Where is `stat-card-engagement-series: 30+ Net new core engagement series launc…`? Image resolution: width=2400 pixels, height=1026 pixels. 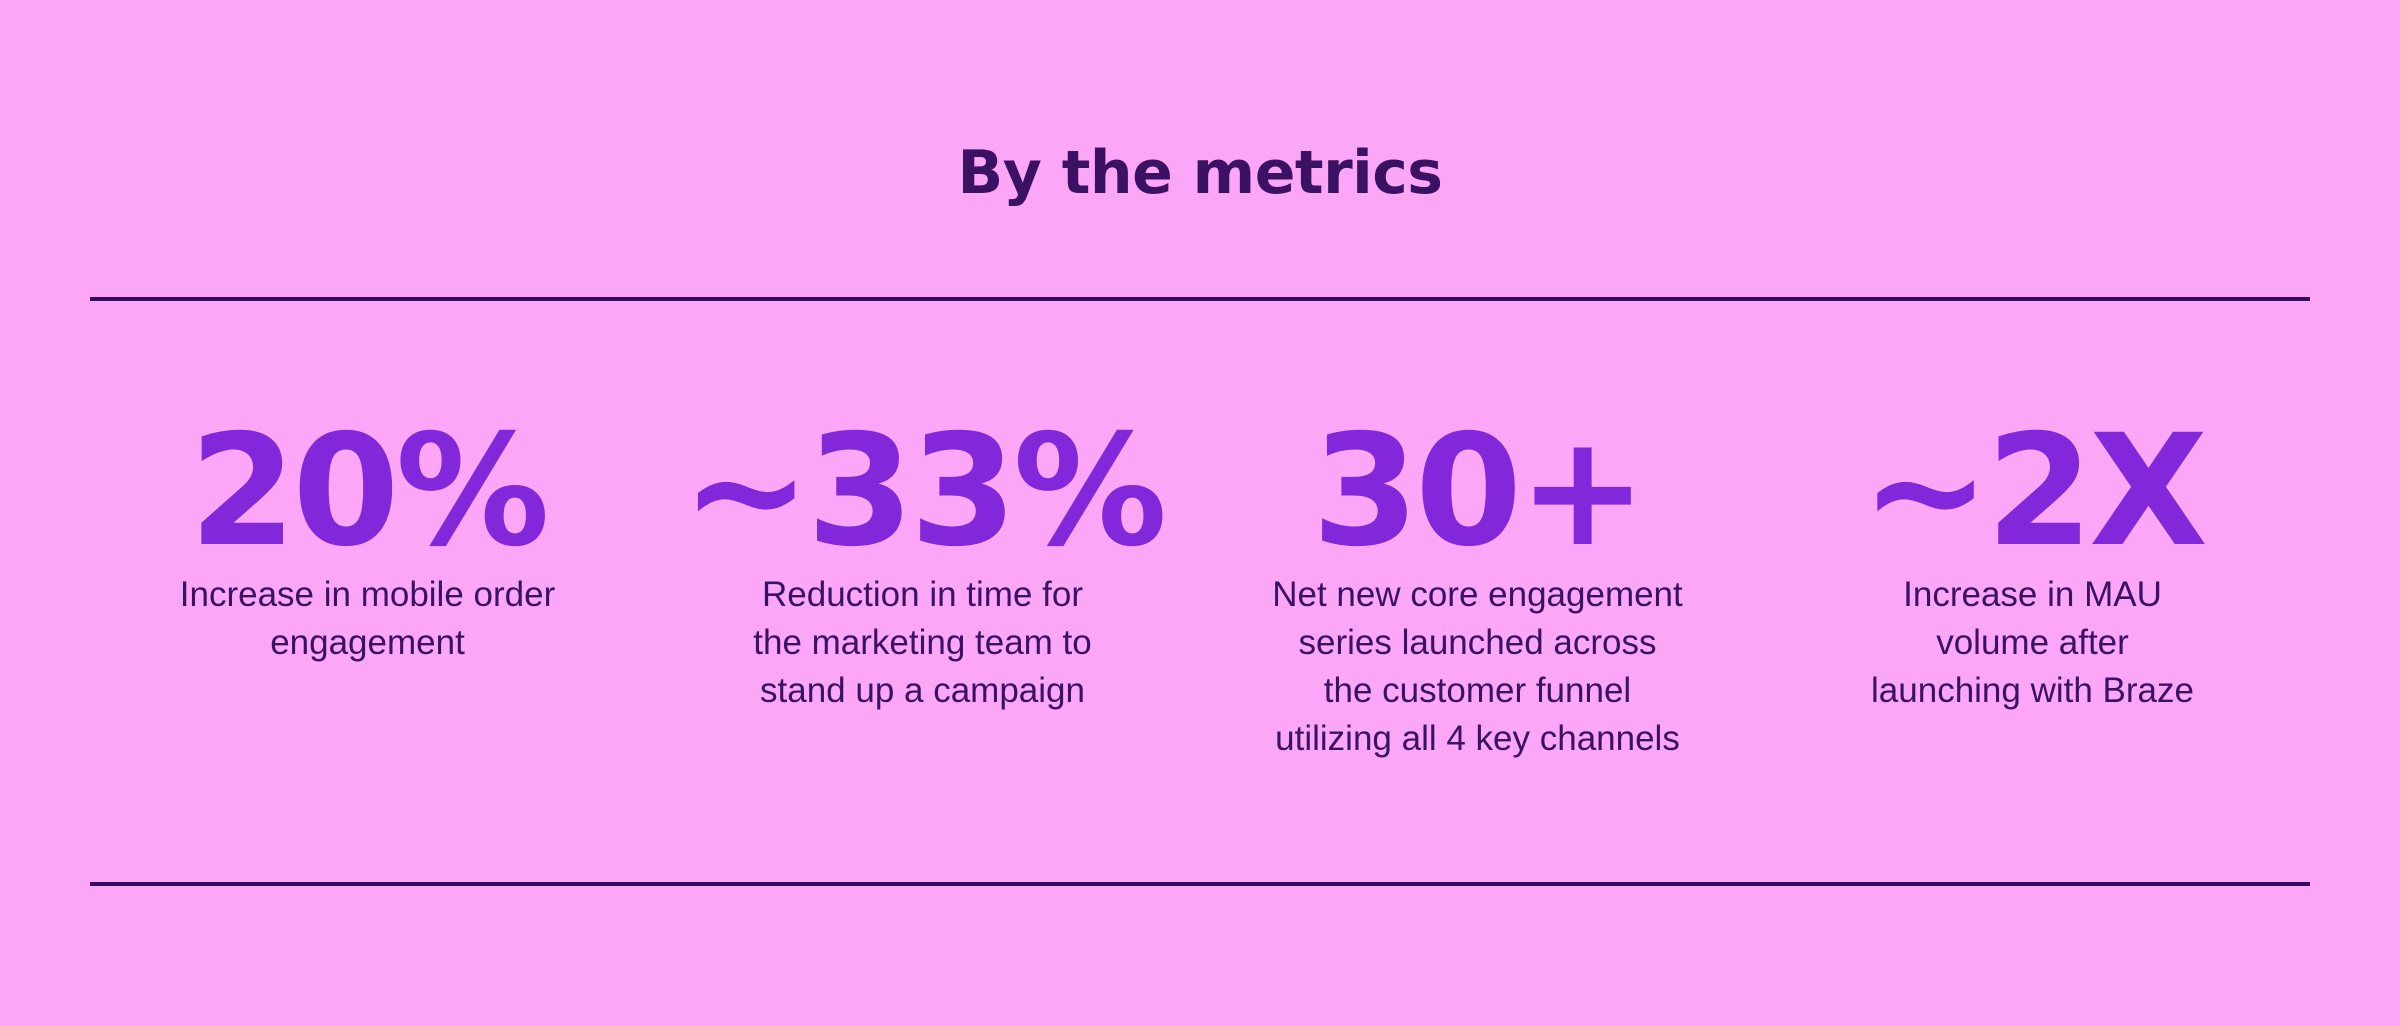
stat-card-engagement-series: 30+ Net new core engagement series launc… is located at coordinates (1477, 589).